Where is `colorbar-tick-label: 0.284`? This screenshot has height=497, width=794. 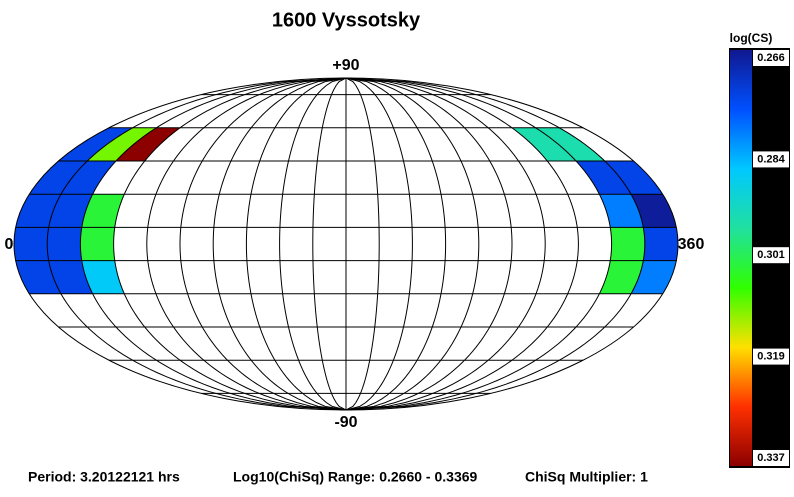 colorbar-tick-label: 0.284 is located at coordinates (771, 159).